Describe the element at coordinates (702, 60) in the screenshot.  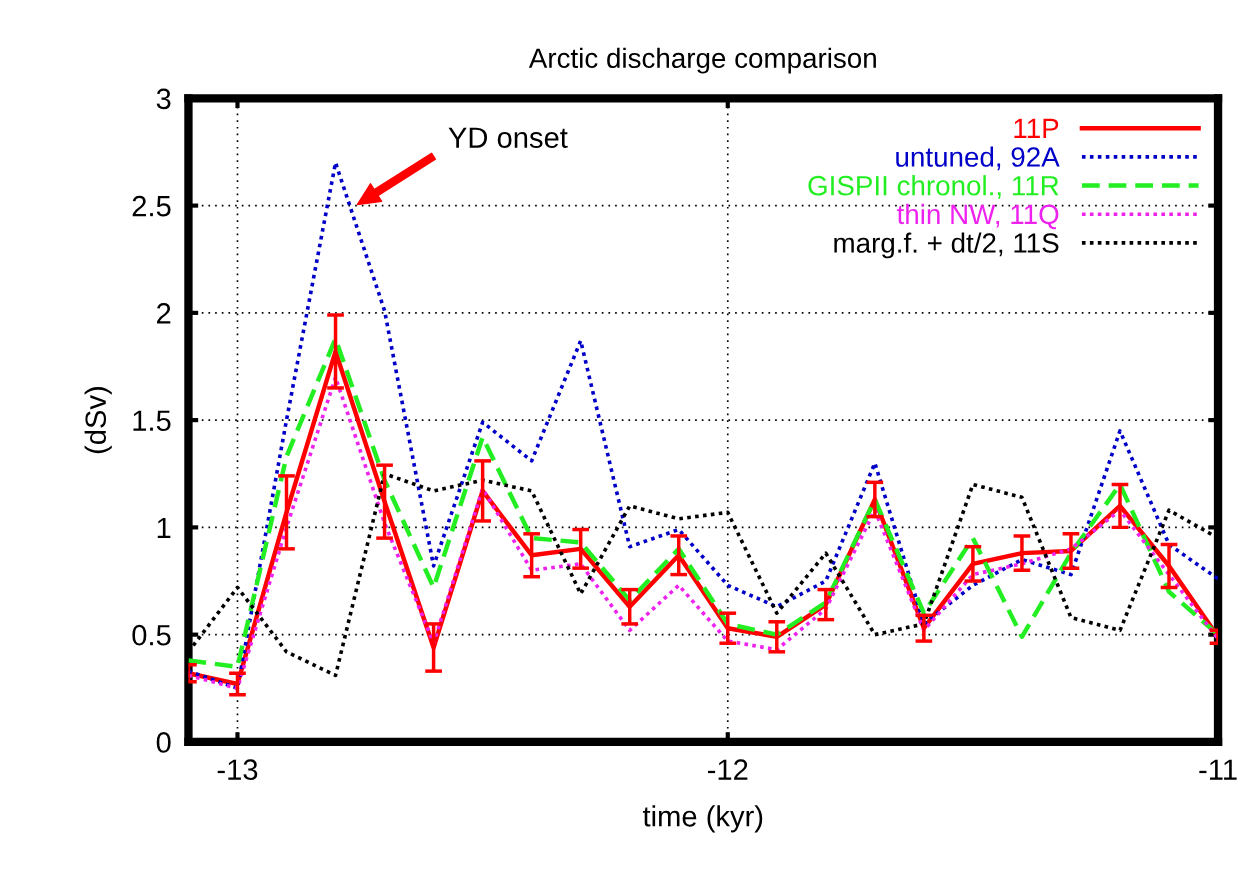
I see `chart-title: Arctic discharge comparison` at that location.